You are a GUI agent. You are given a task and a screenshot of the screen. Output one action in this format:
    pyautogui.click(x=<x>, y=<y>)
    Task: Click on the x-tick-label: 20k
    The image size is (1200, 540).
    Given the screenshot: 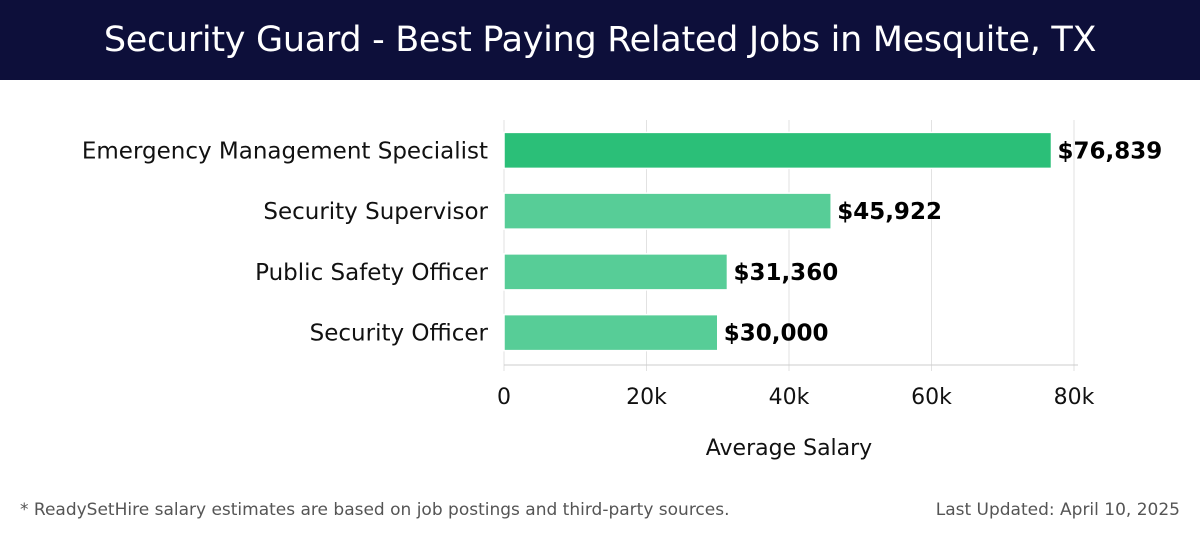 What is the action you would take?
    pyautogui.click(x=646, y=397)
    